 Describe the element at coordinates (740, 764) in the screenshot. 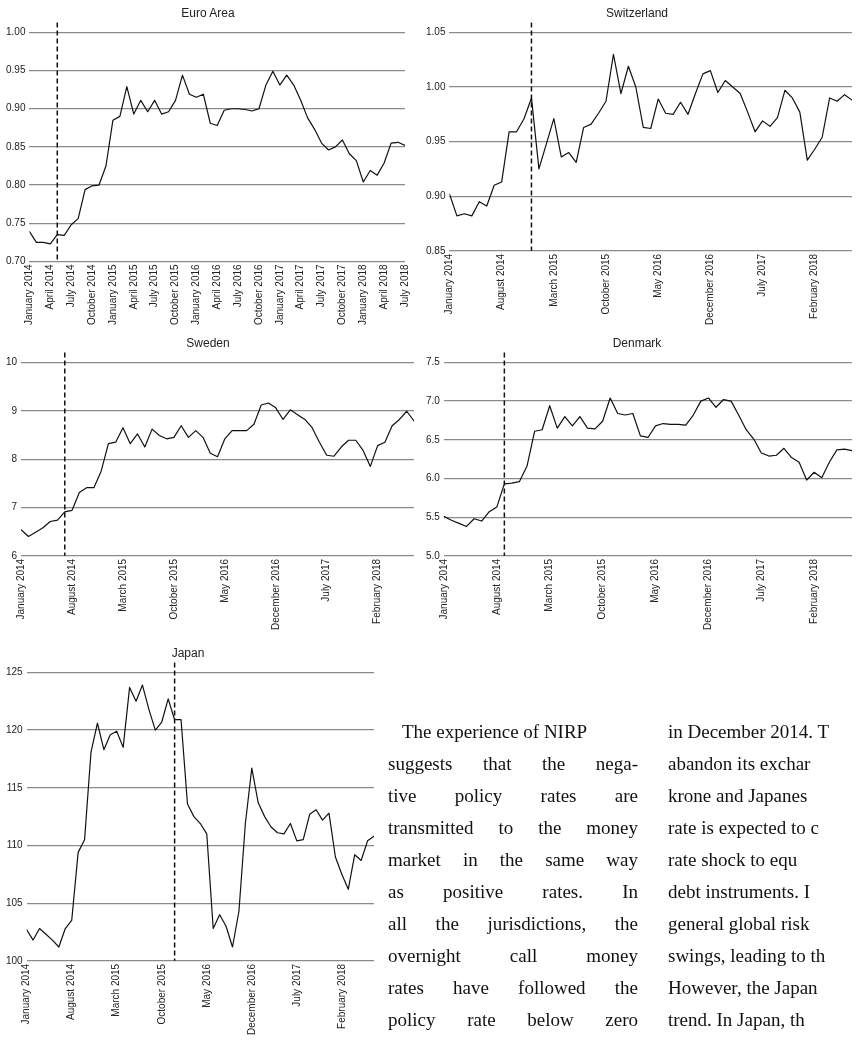

I see `text: abandon its exchar` at that location.